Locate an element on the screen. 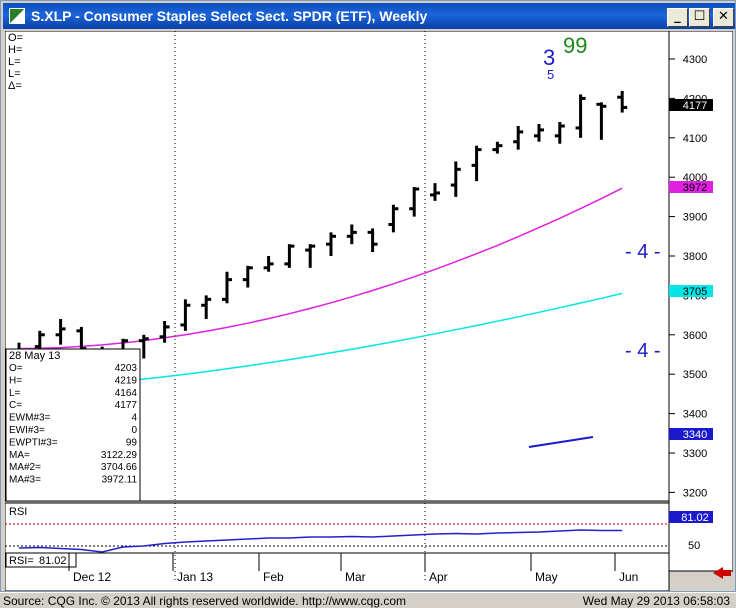  price-tick: 3500 is located at coordinates (695, 375).